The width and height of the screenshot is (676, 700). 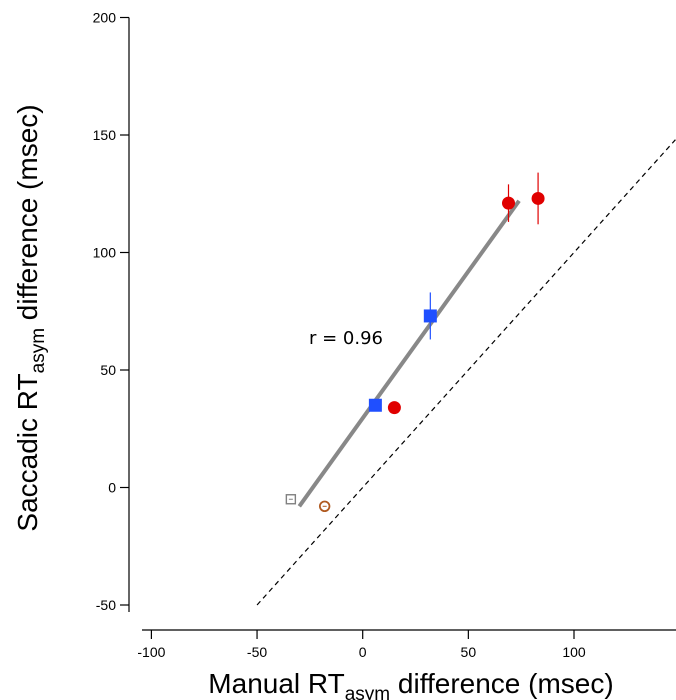 What do you see at coordinates (106, 605) in the screenshot?
I see `y-tick-label: -50` at bounding box center [106, 605].